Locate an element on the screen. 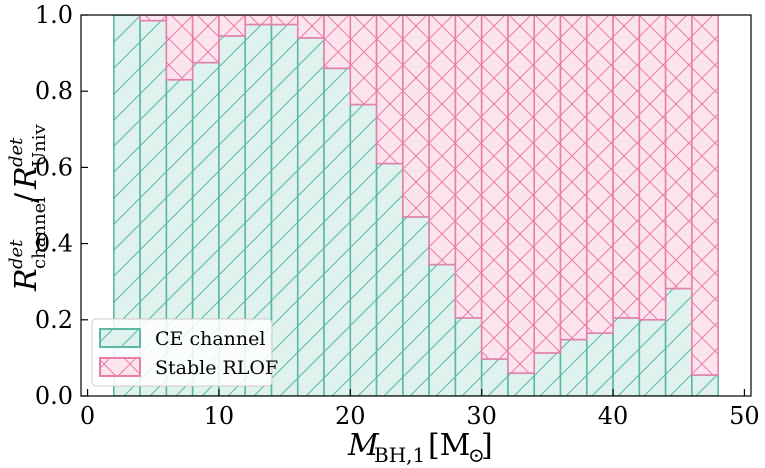  x-tick-label: 0 is located at coordinates (87, 416).